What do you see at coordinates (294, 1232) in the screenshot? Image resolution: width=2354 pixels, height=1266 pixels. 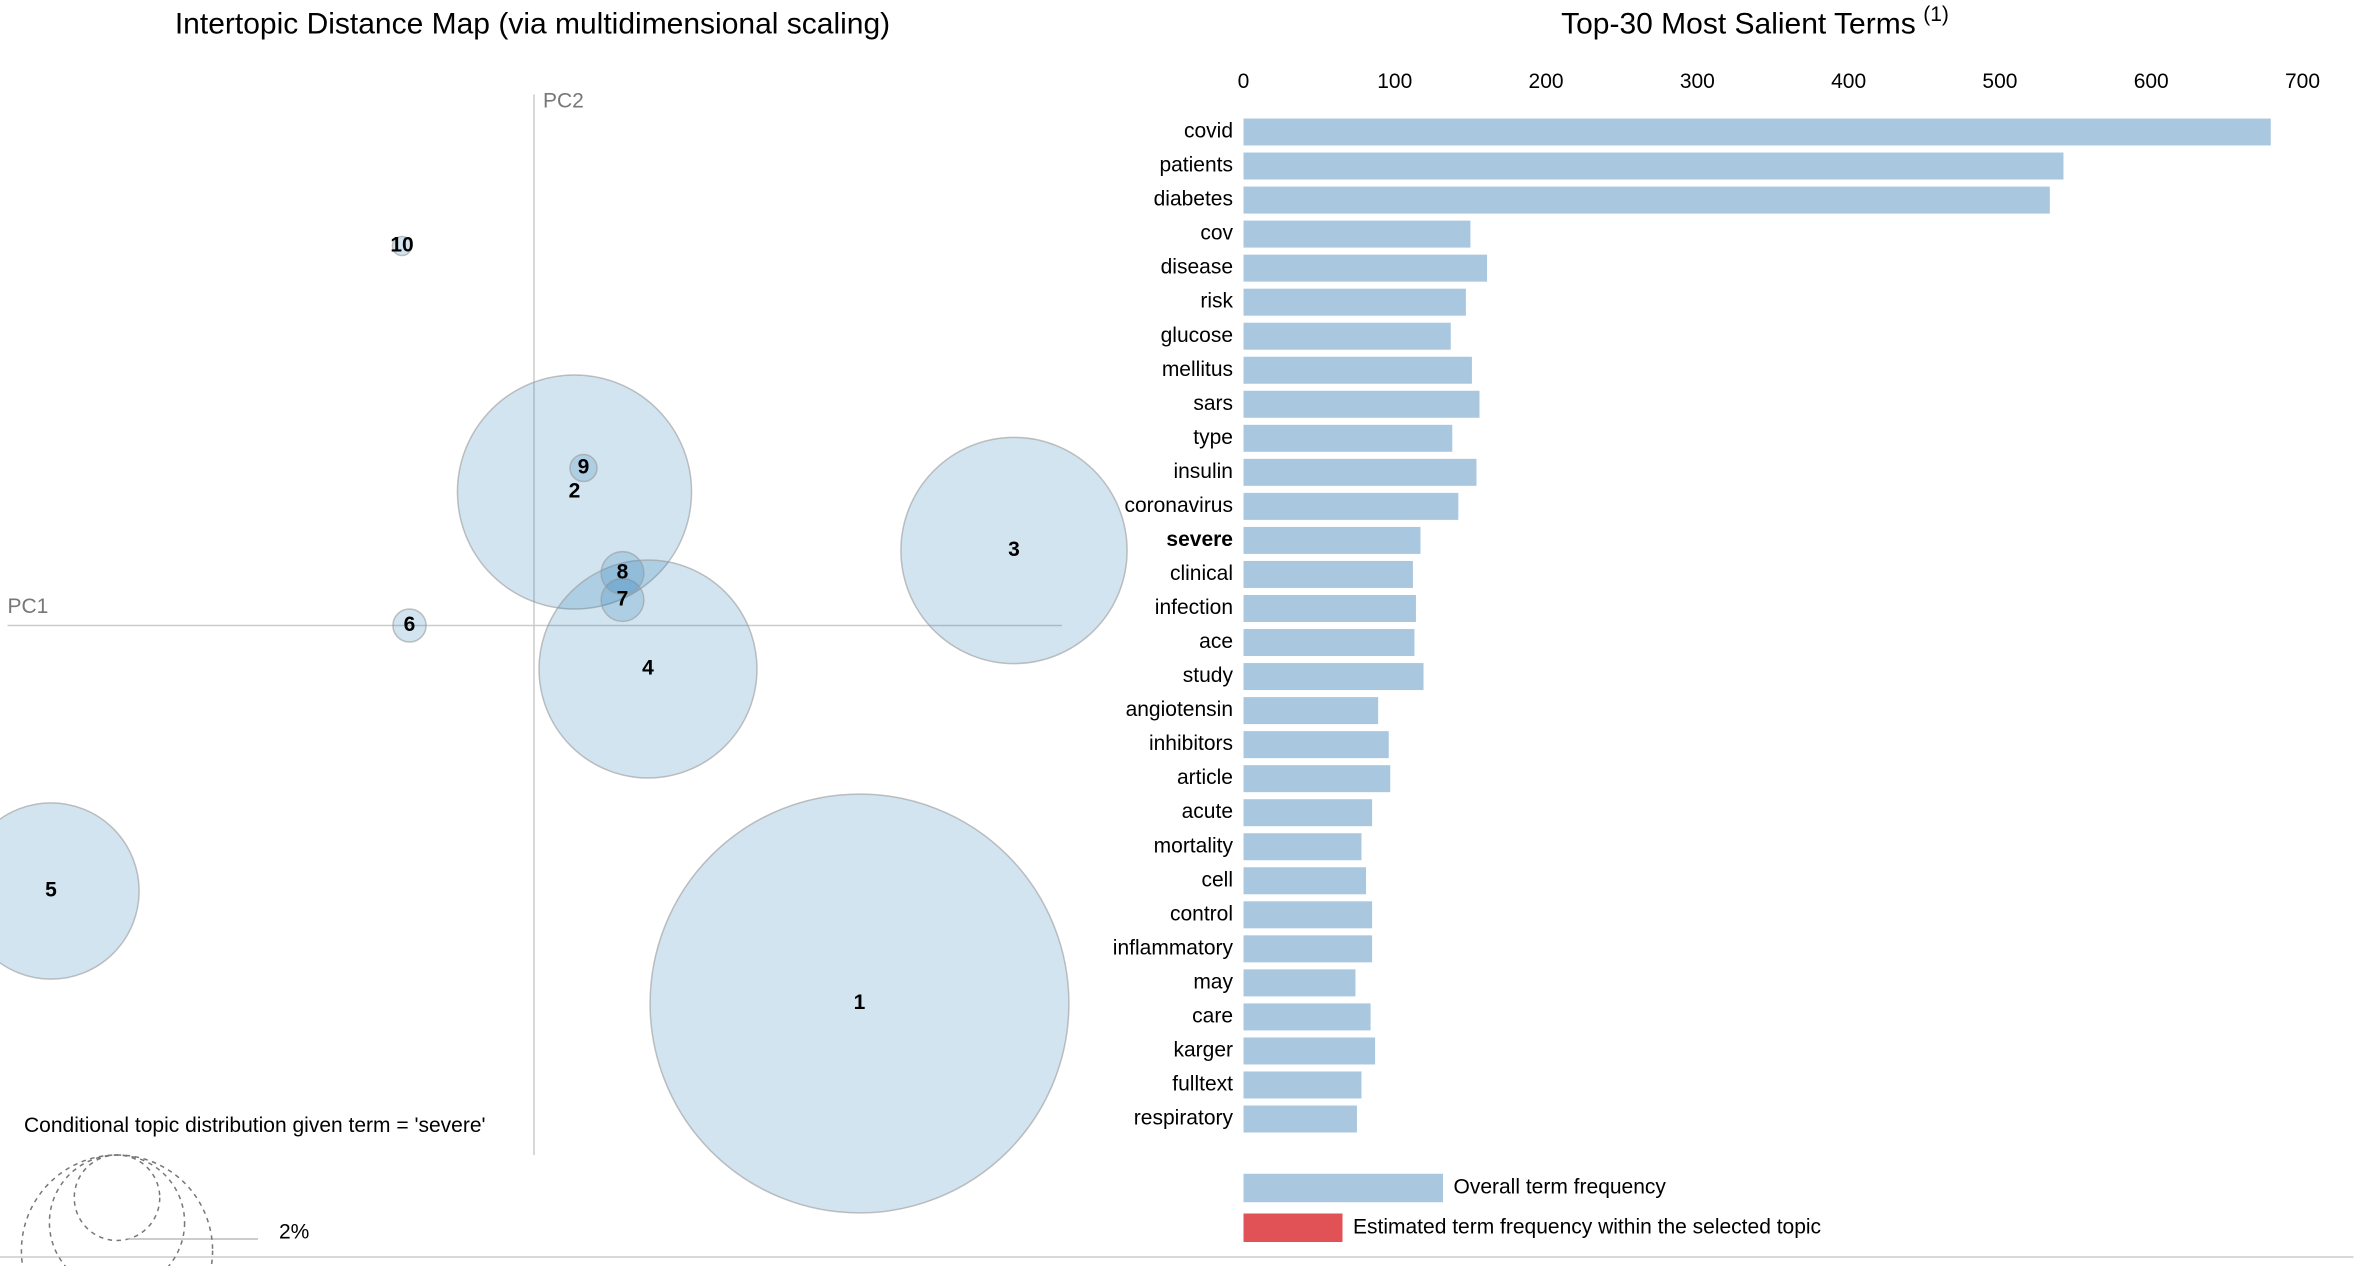 I see `size-legend-label: 2%` at bounding box center [294, 1232].